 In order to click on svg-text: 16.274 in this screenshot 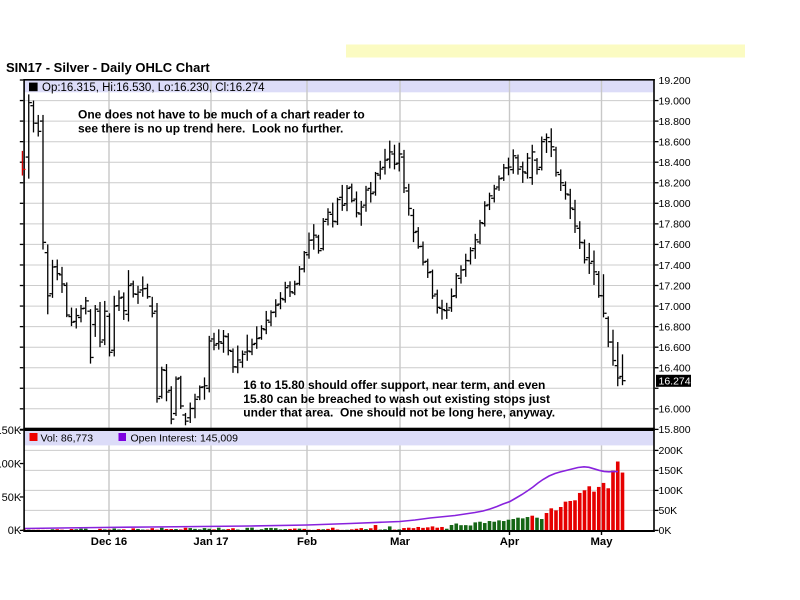, I will do `click(675, 382)`.